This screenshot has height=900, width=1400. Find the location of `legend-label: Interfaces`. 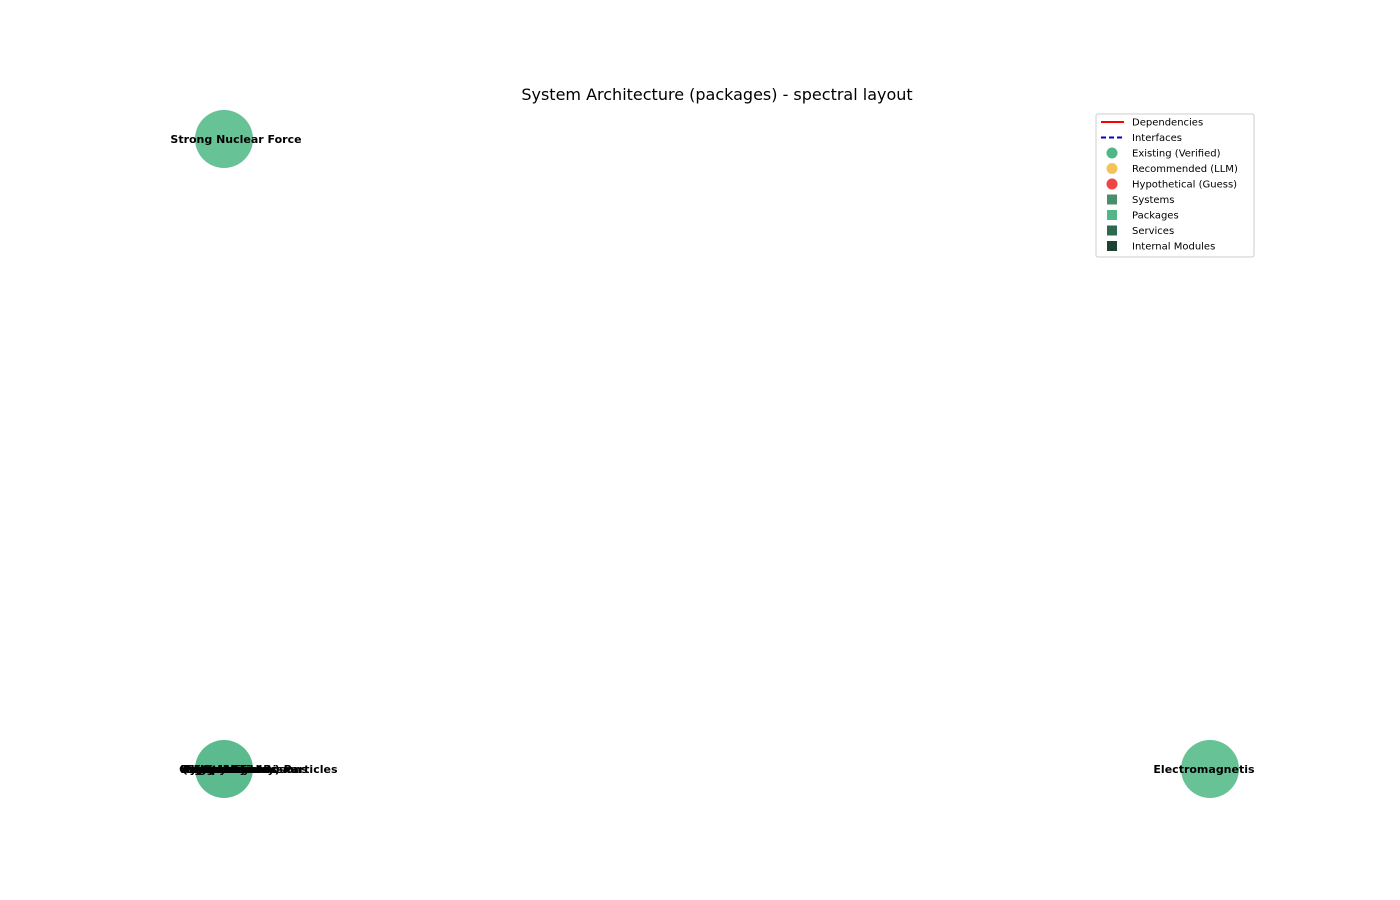

legend-label: Interfaces is located at coordinates (1157, 138).